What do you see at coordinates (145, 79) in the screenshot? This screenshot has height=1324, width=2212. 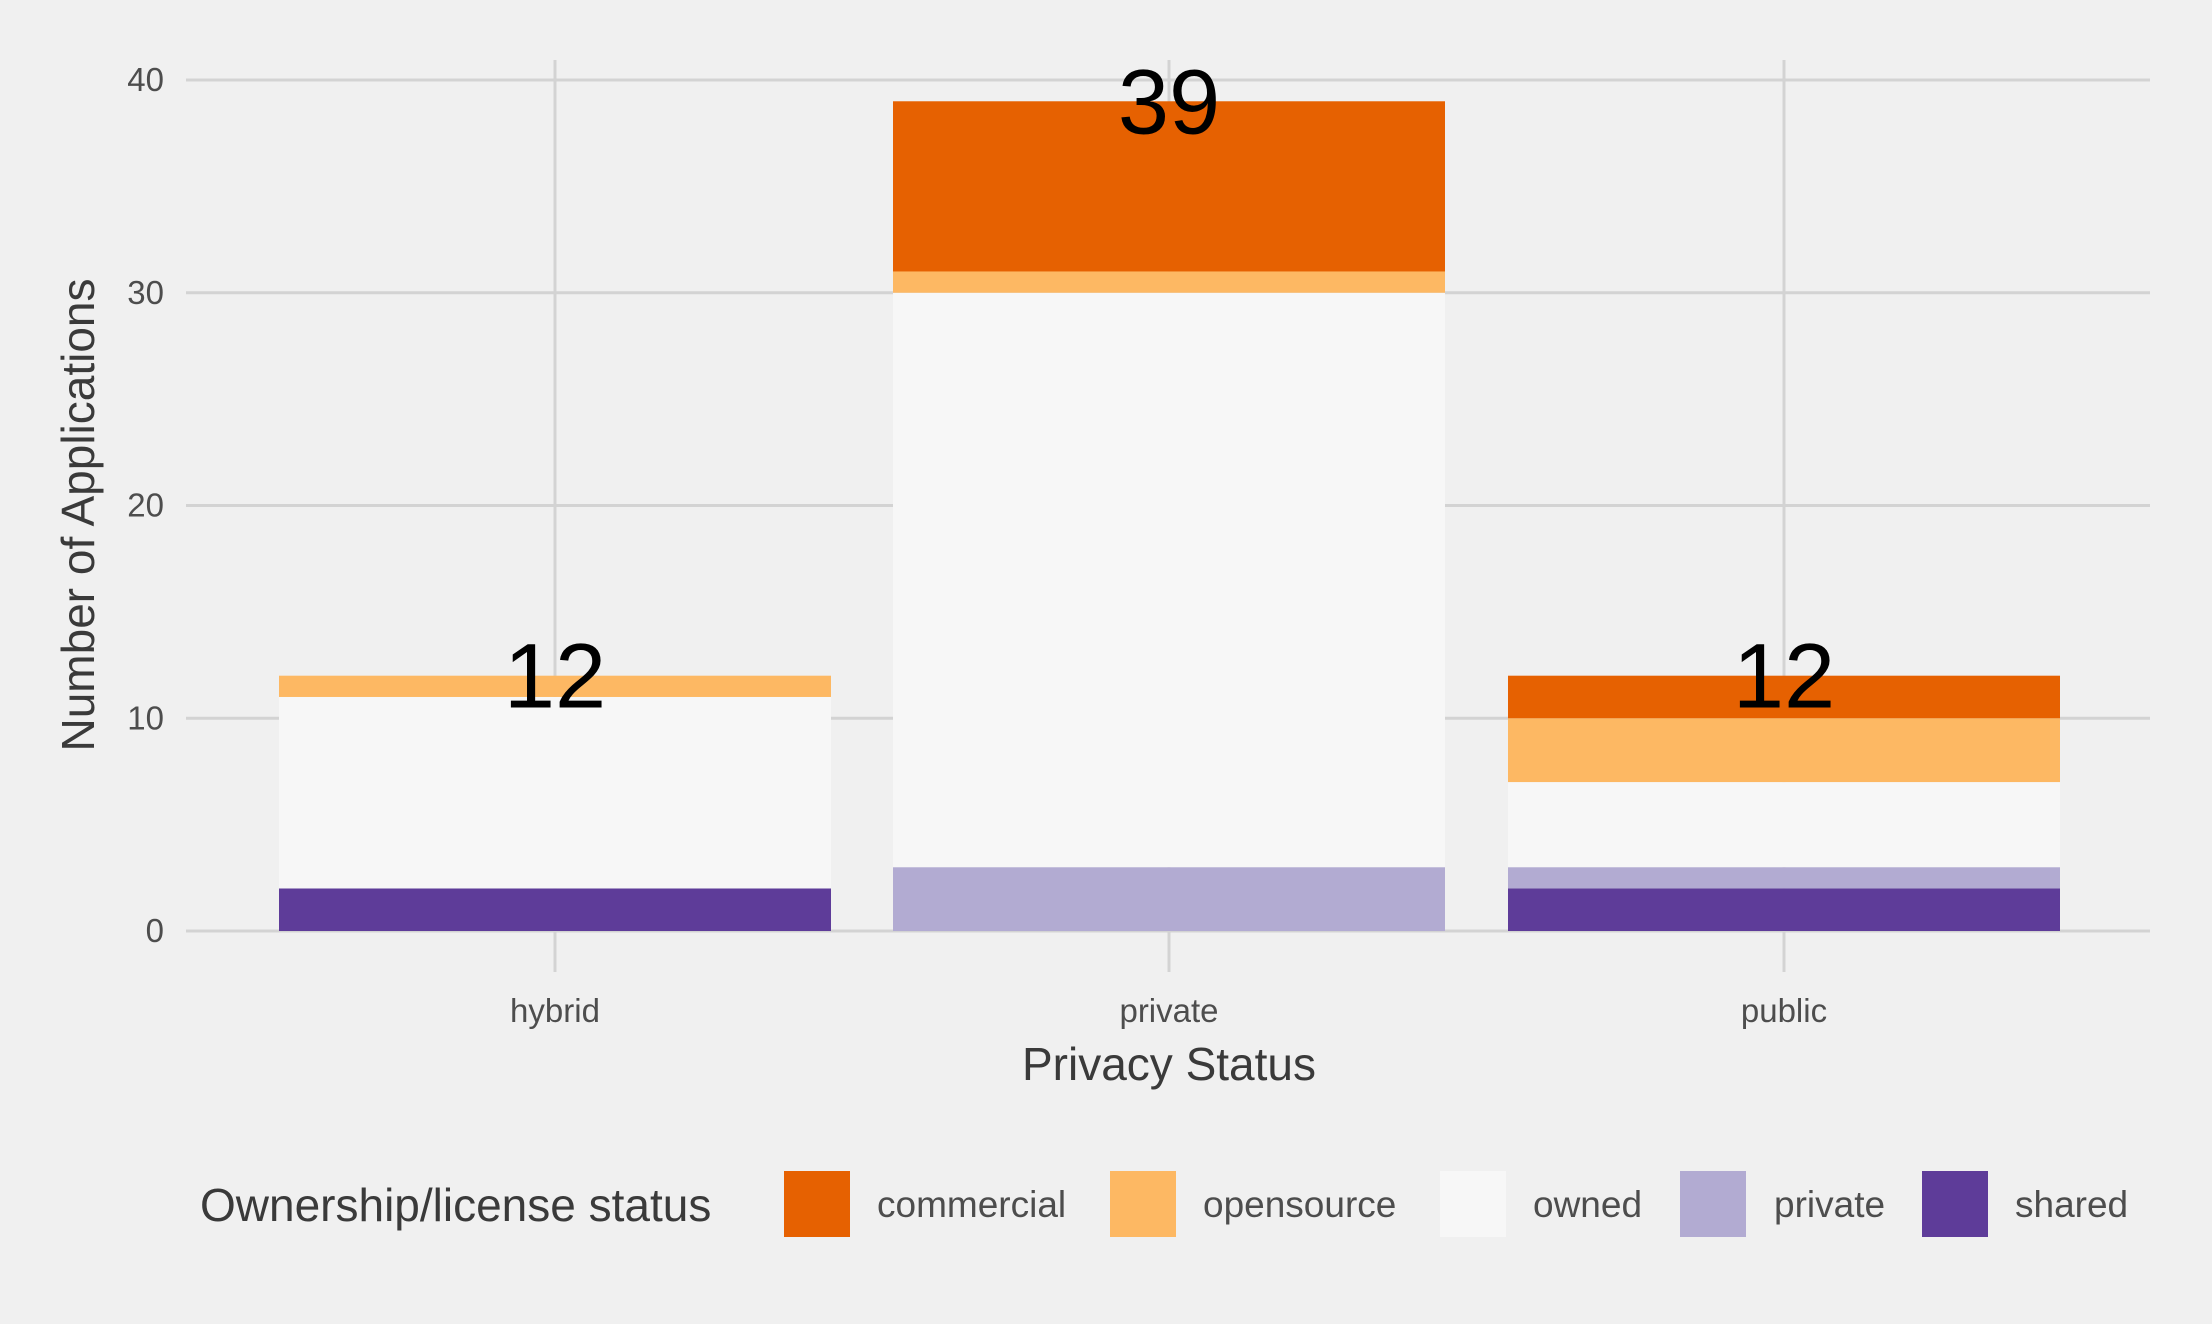 I see `y-tick-label: 40` at bounding box center [145, 79].